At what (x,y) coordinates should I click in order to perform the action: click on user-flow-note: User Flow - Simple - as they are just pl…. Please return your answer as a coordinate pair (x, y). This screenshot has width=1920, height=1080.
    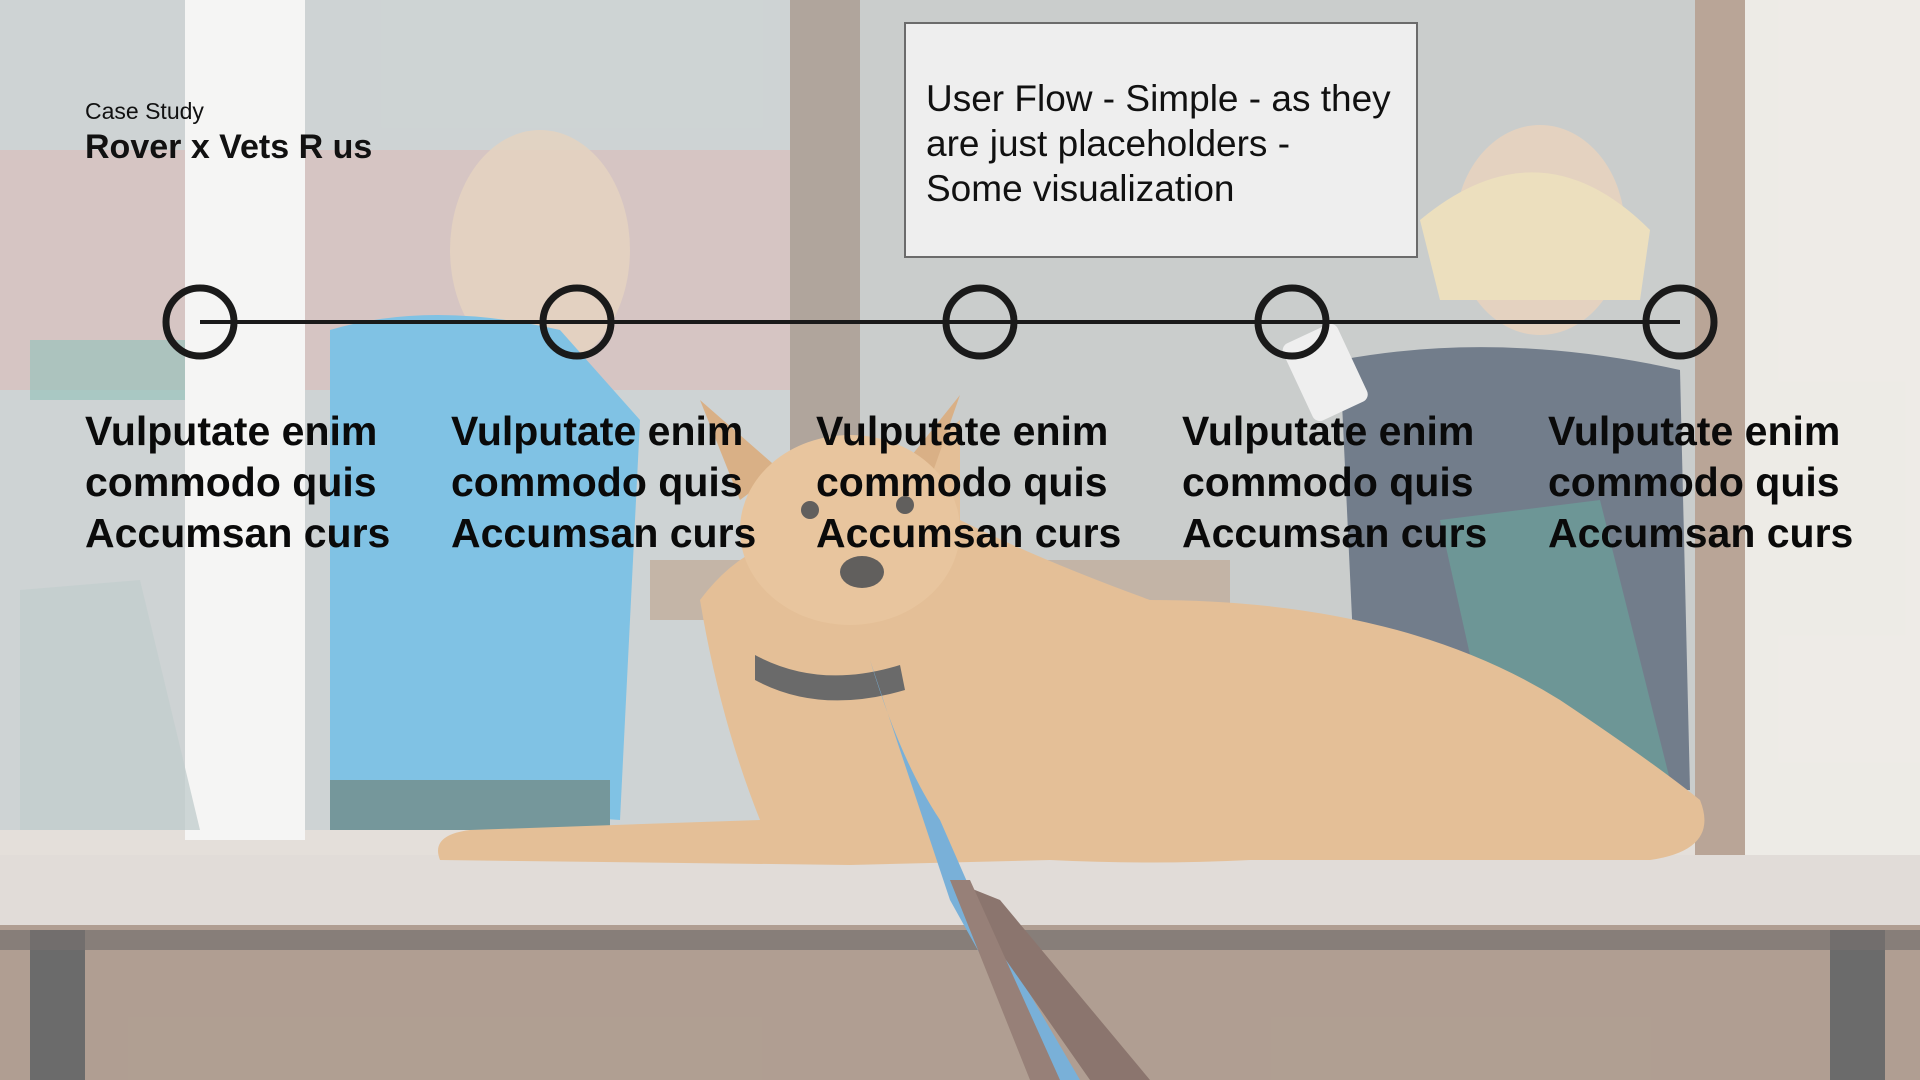
    Looking at the image, I should click on (1161, 140).